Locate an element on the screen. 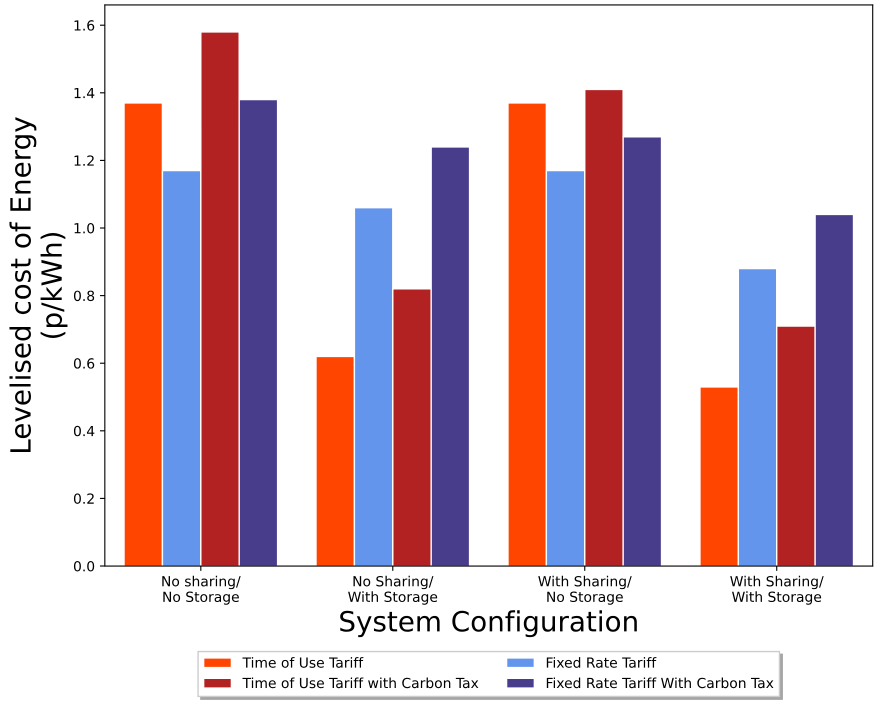 The height and width of the screenshot is (704, 896). x-axis-title: System Configuration is located at coordinates (488, 624).